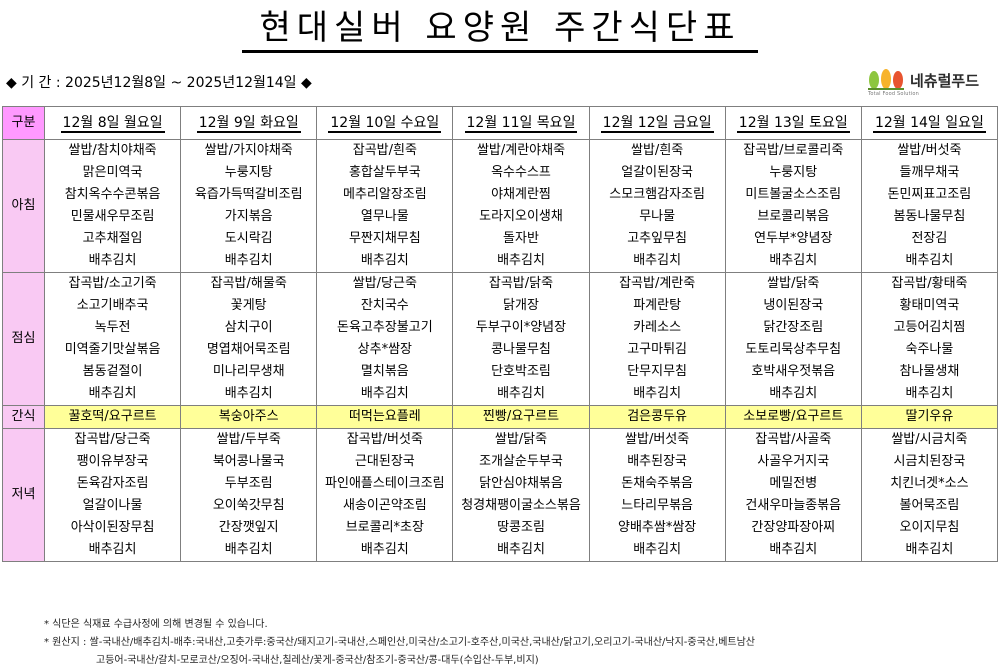  Describe the element at coordinates (793, 506) in the screenshot. I see `menu-cell: 건새우마늘종볶음` at that location.